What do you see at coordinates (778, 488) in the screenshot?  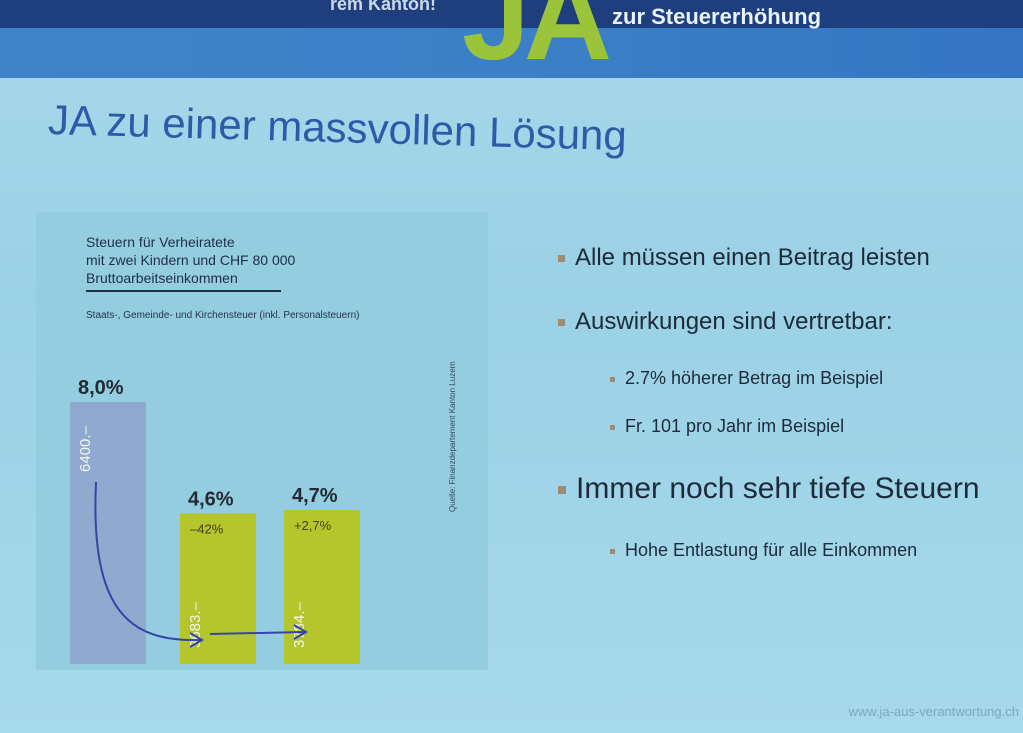 I see `bullet-text: Immer noch sehr tiefe Steuern` at bounding box center [778, 488].